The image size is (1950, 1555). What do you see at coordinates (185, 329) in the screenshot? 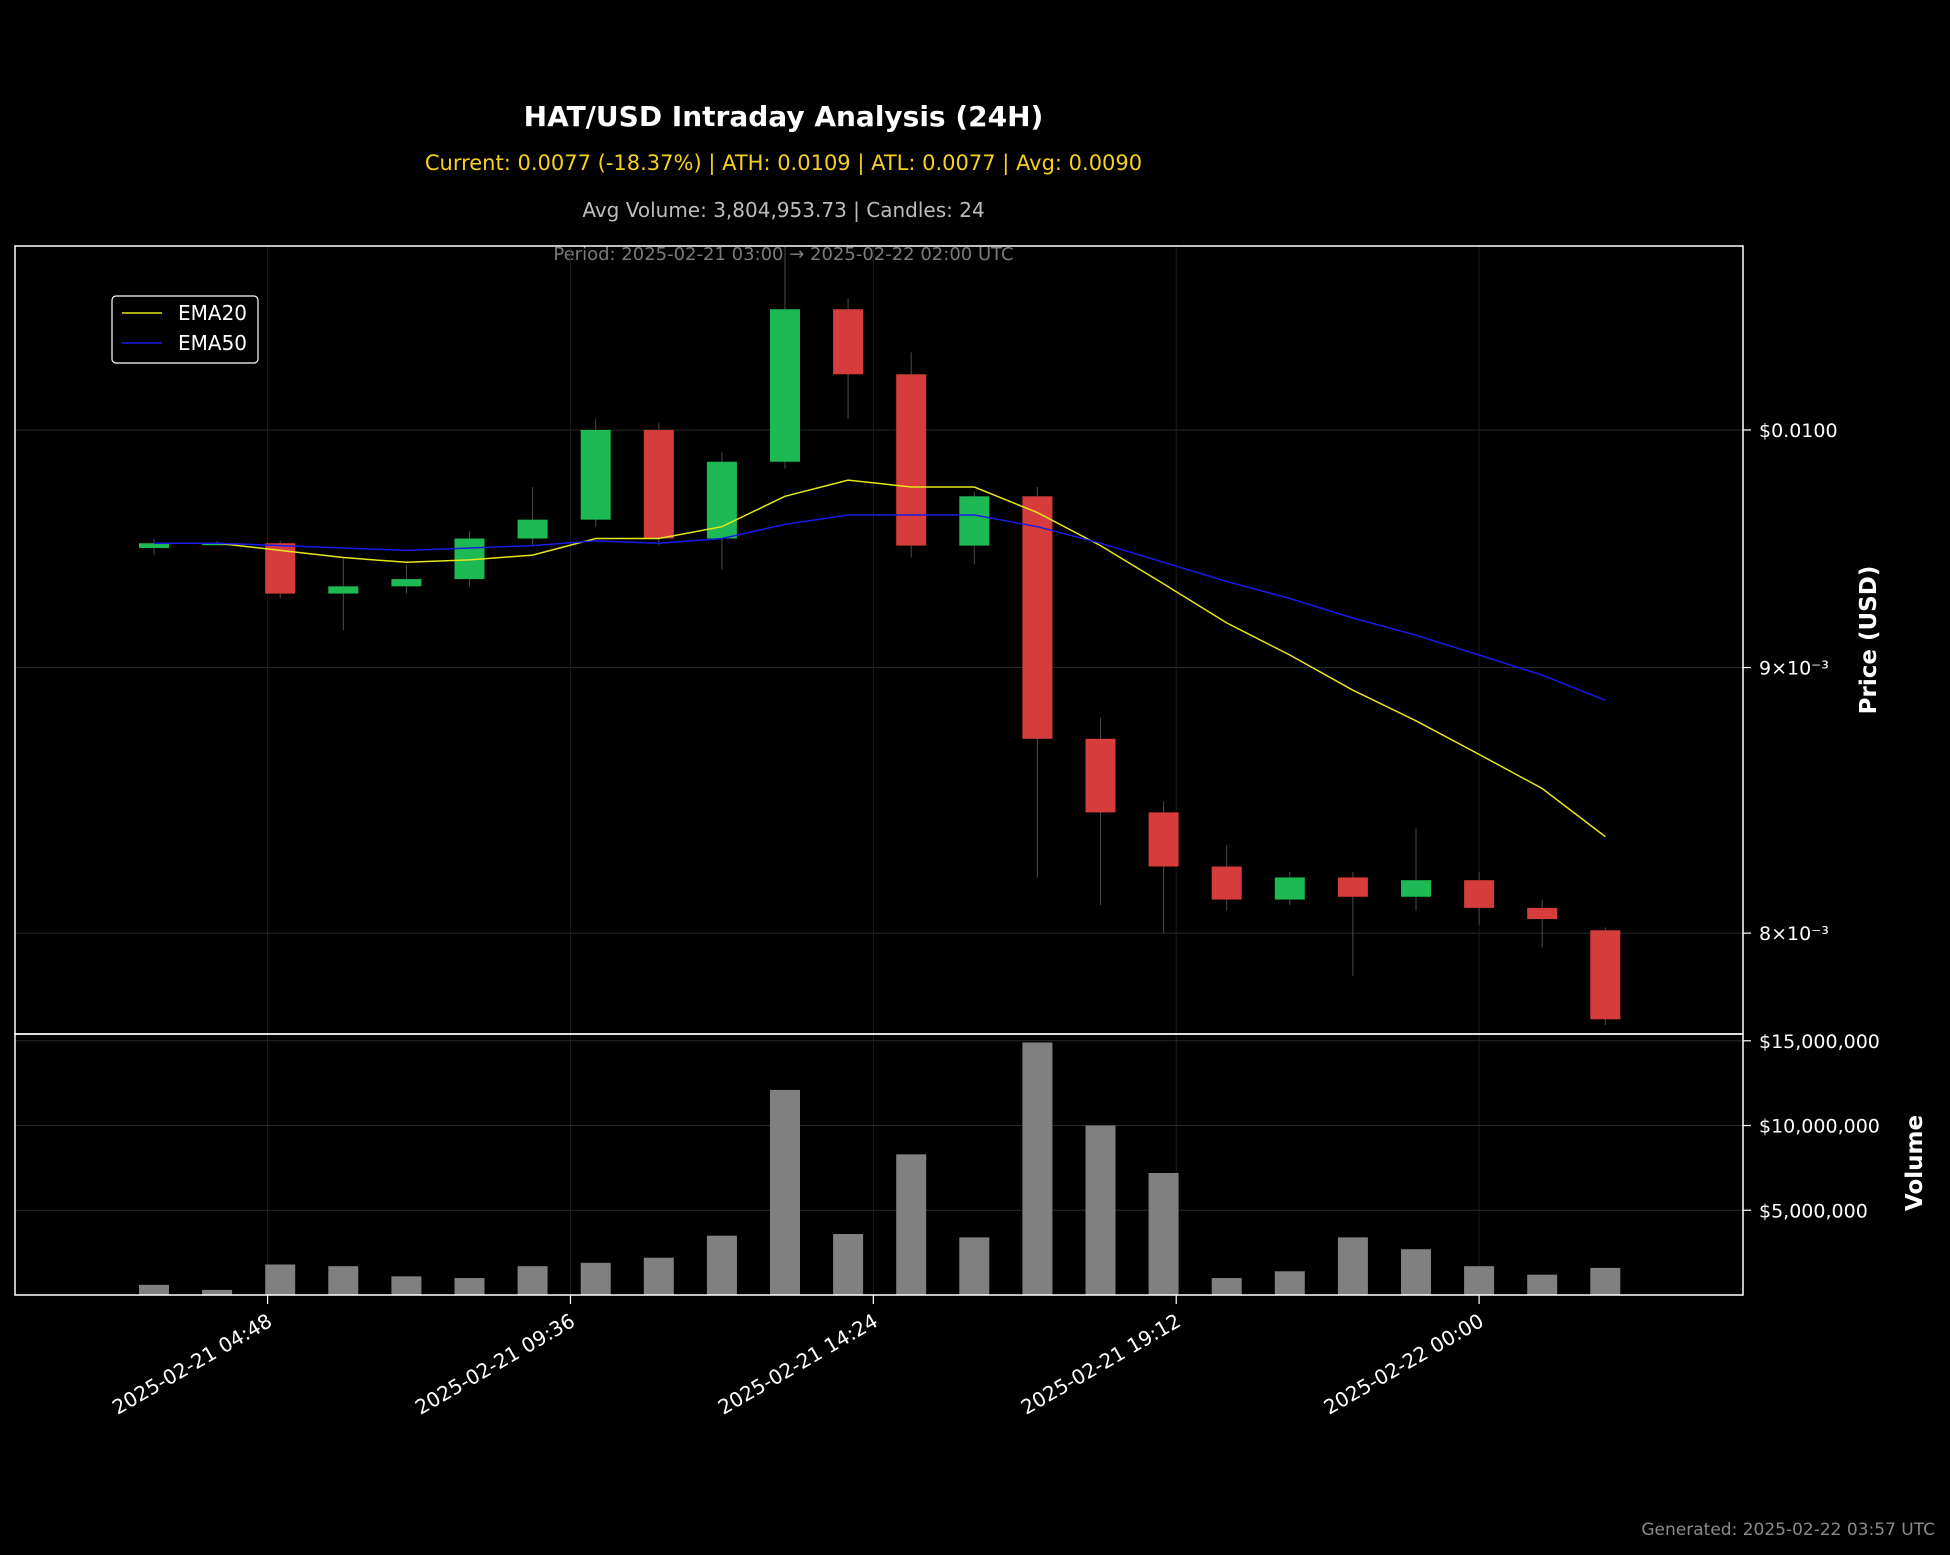
I see `legend: EMA20 EMA50` at bounding box center [185, 329].